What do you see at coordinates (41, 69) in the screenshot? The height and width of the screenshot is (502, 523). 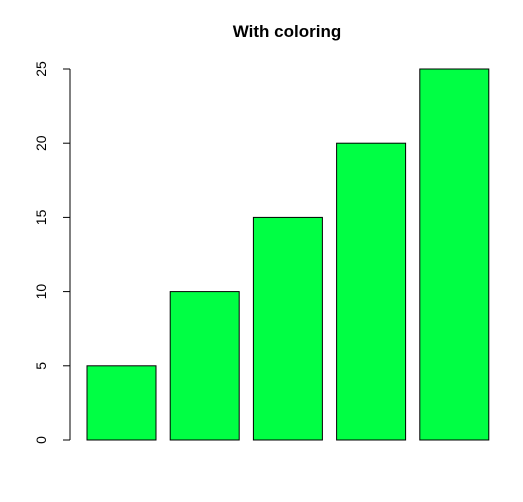 I see `y-tick-label: 25` at bounding box center [41, 69].